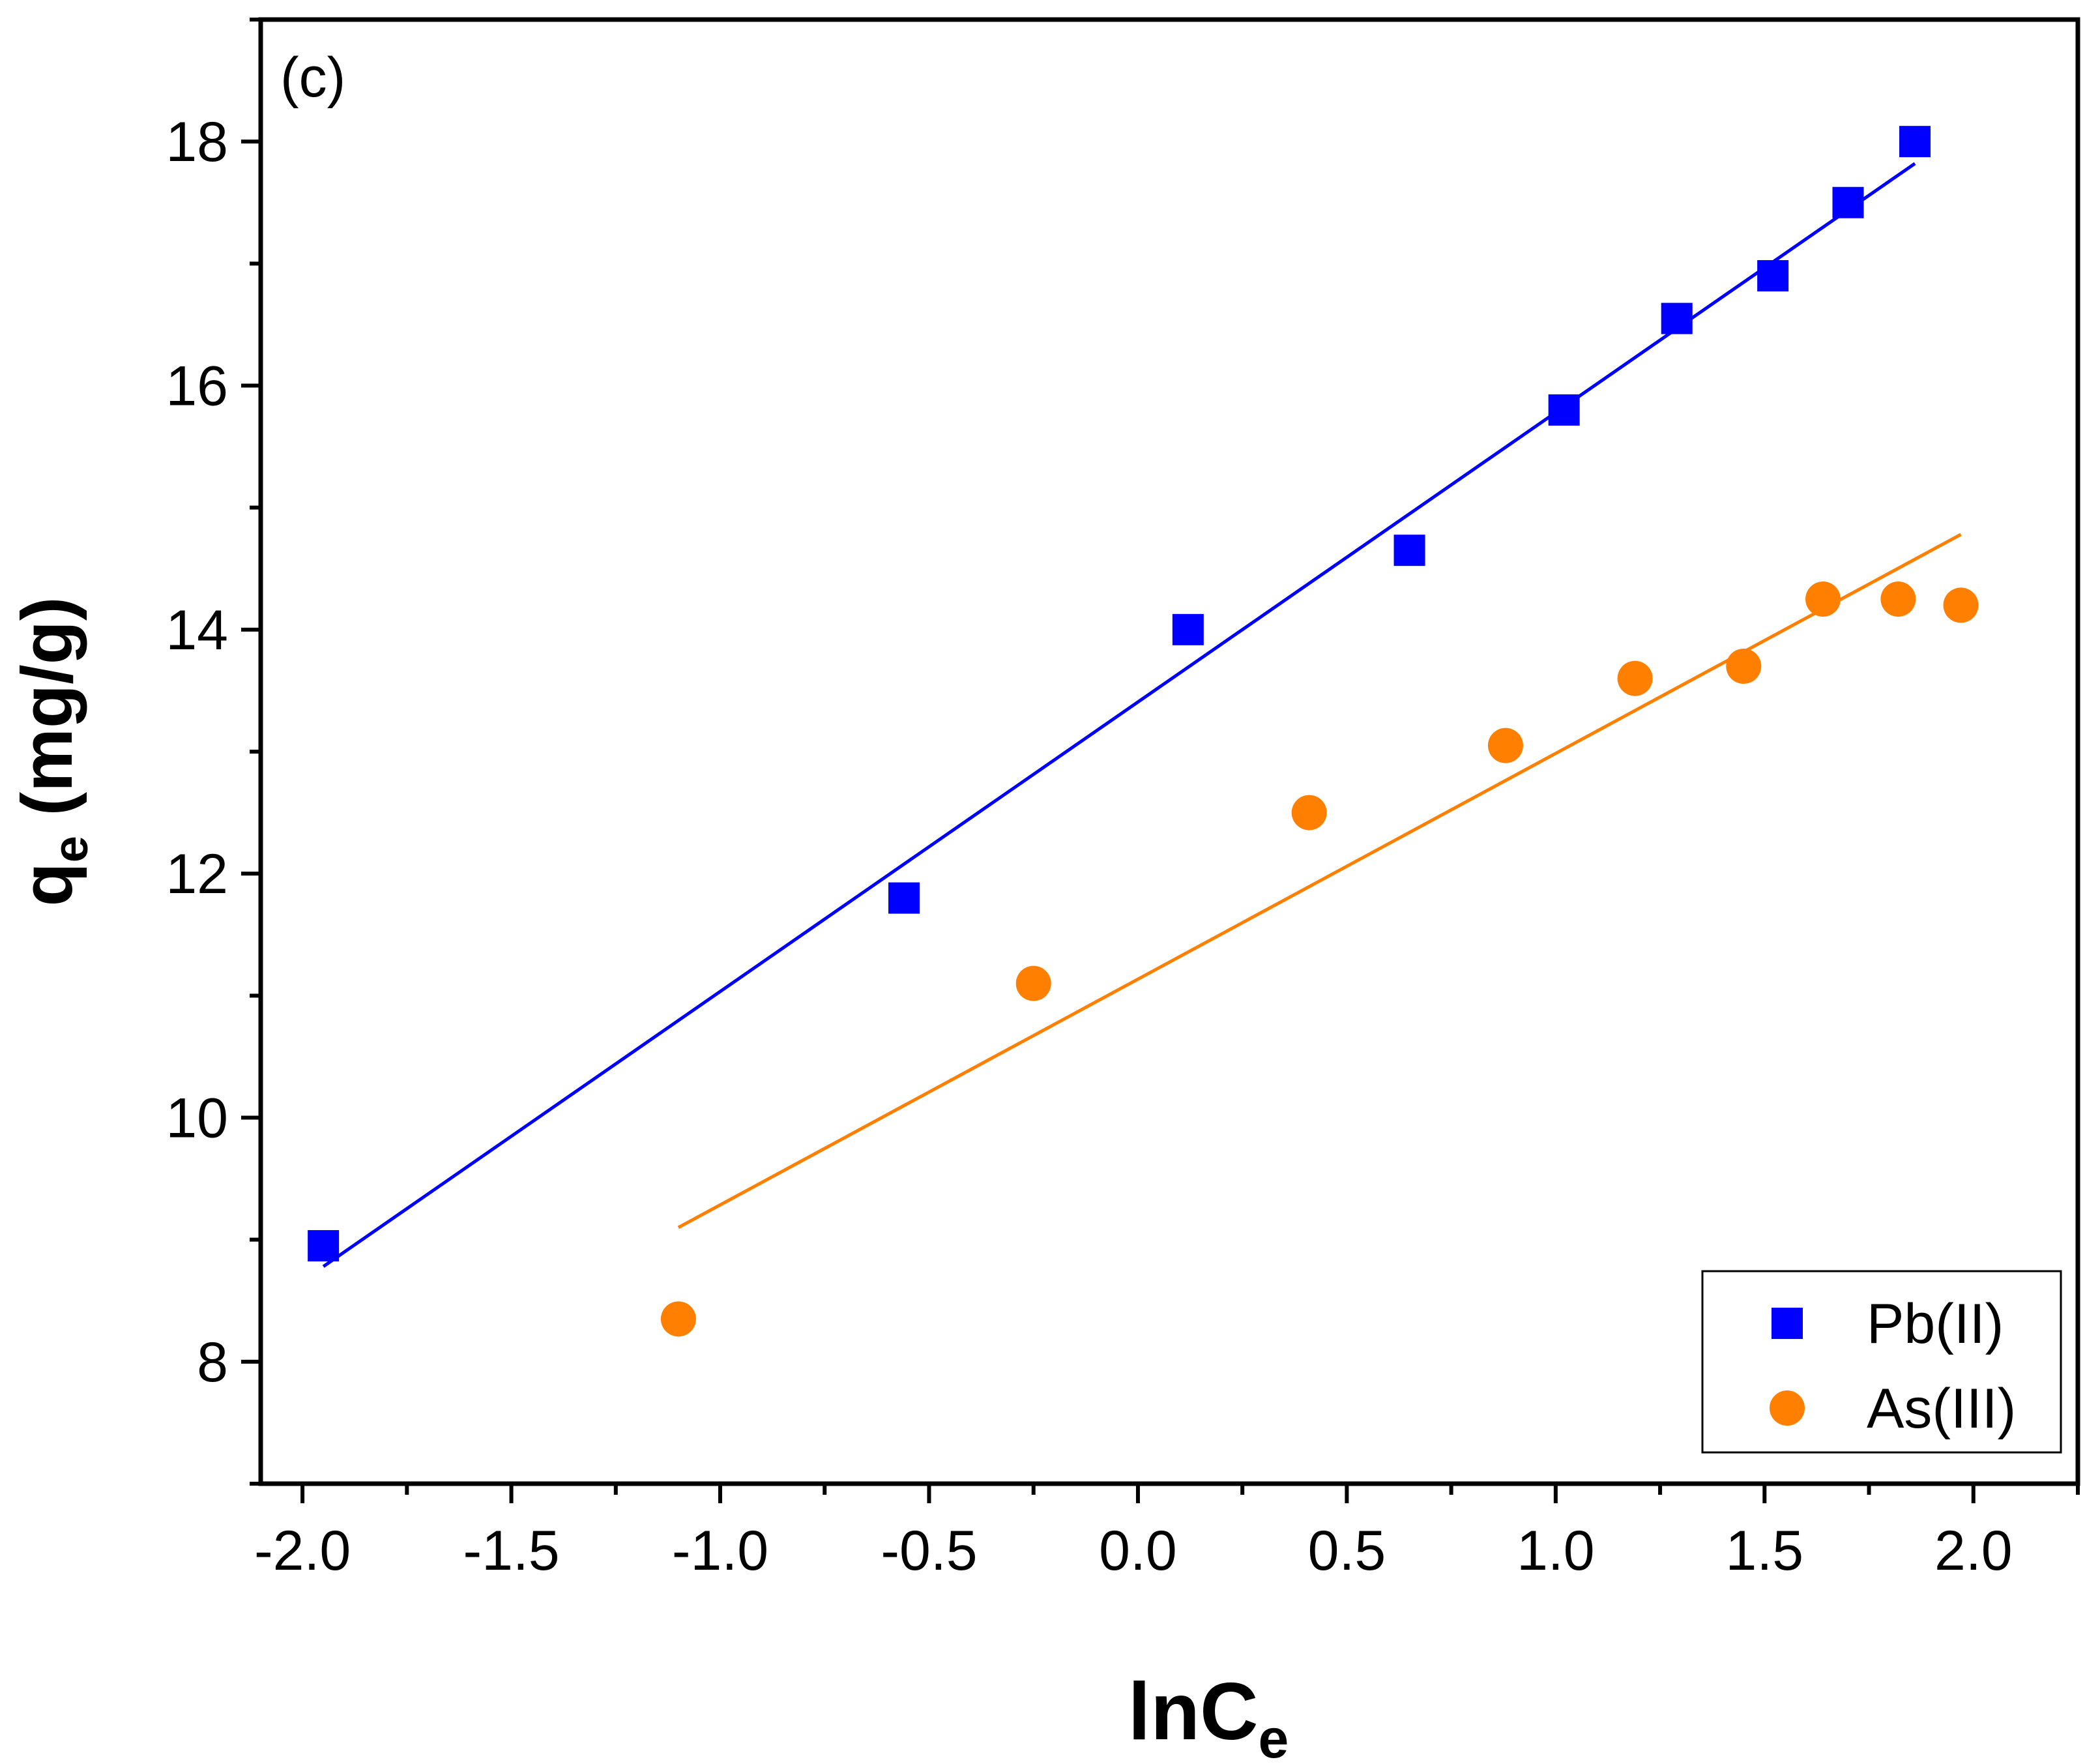  I want to click on x-tick-label: -0.5, so click(929, 1551).